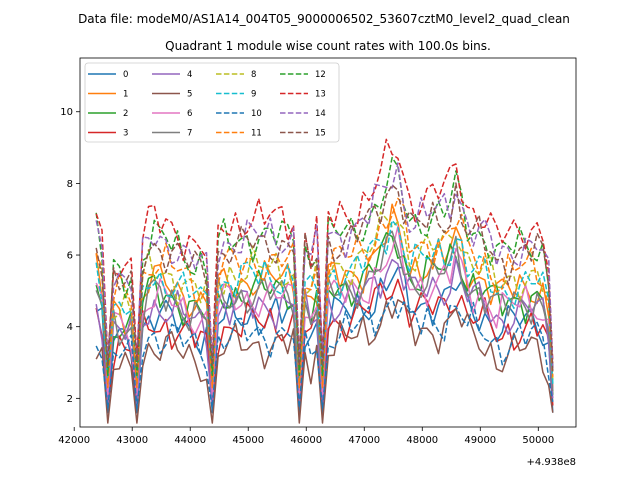  Describe the element at coordinates (320, 75) in the screenshot. I see `legend-label-12: 12` at that location.